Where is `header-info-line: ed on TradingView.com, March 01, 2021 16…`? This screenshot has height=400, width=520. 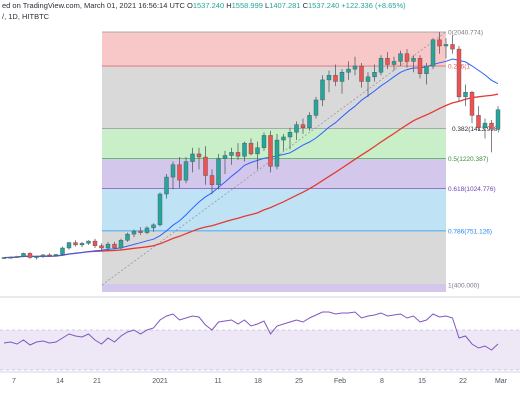
header-info-line: ed on TradingView.com, March 01, 2021 16… is located at coordinates (204, 6).